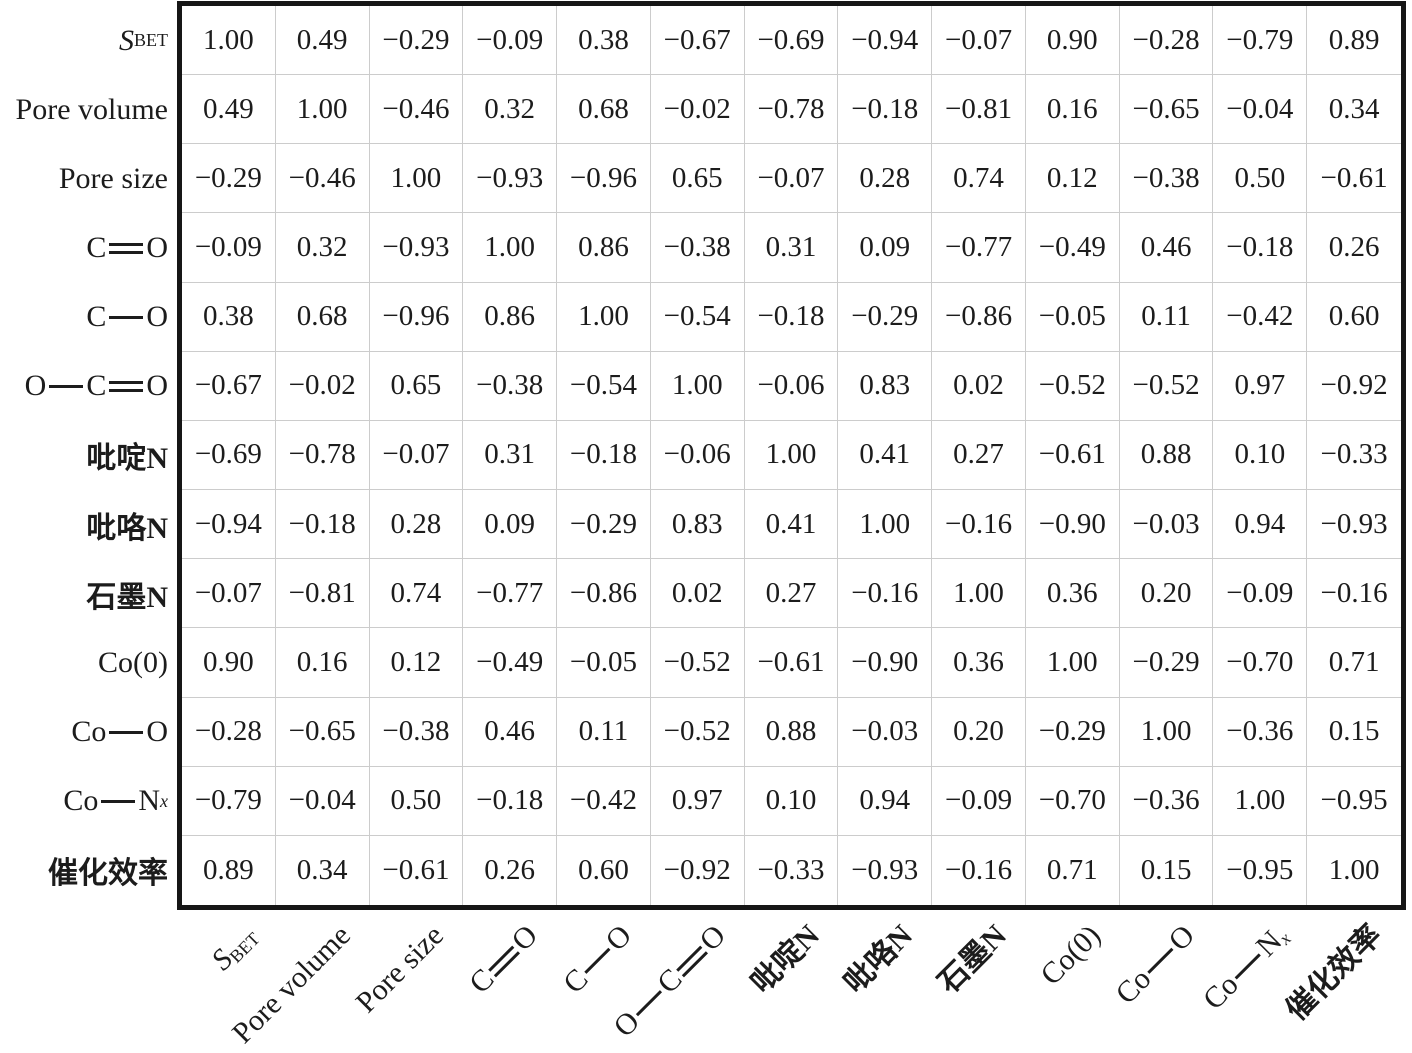 The width and height of the screenshot is (1412, 1053). Describe the element at coordinates (791, 801) in the screenshot. I see `matrix-cell-r12c7: 0.10` at that location.